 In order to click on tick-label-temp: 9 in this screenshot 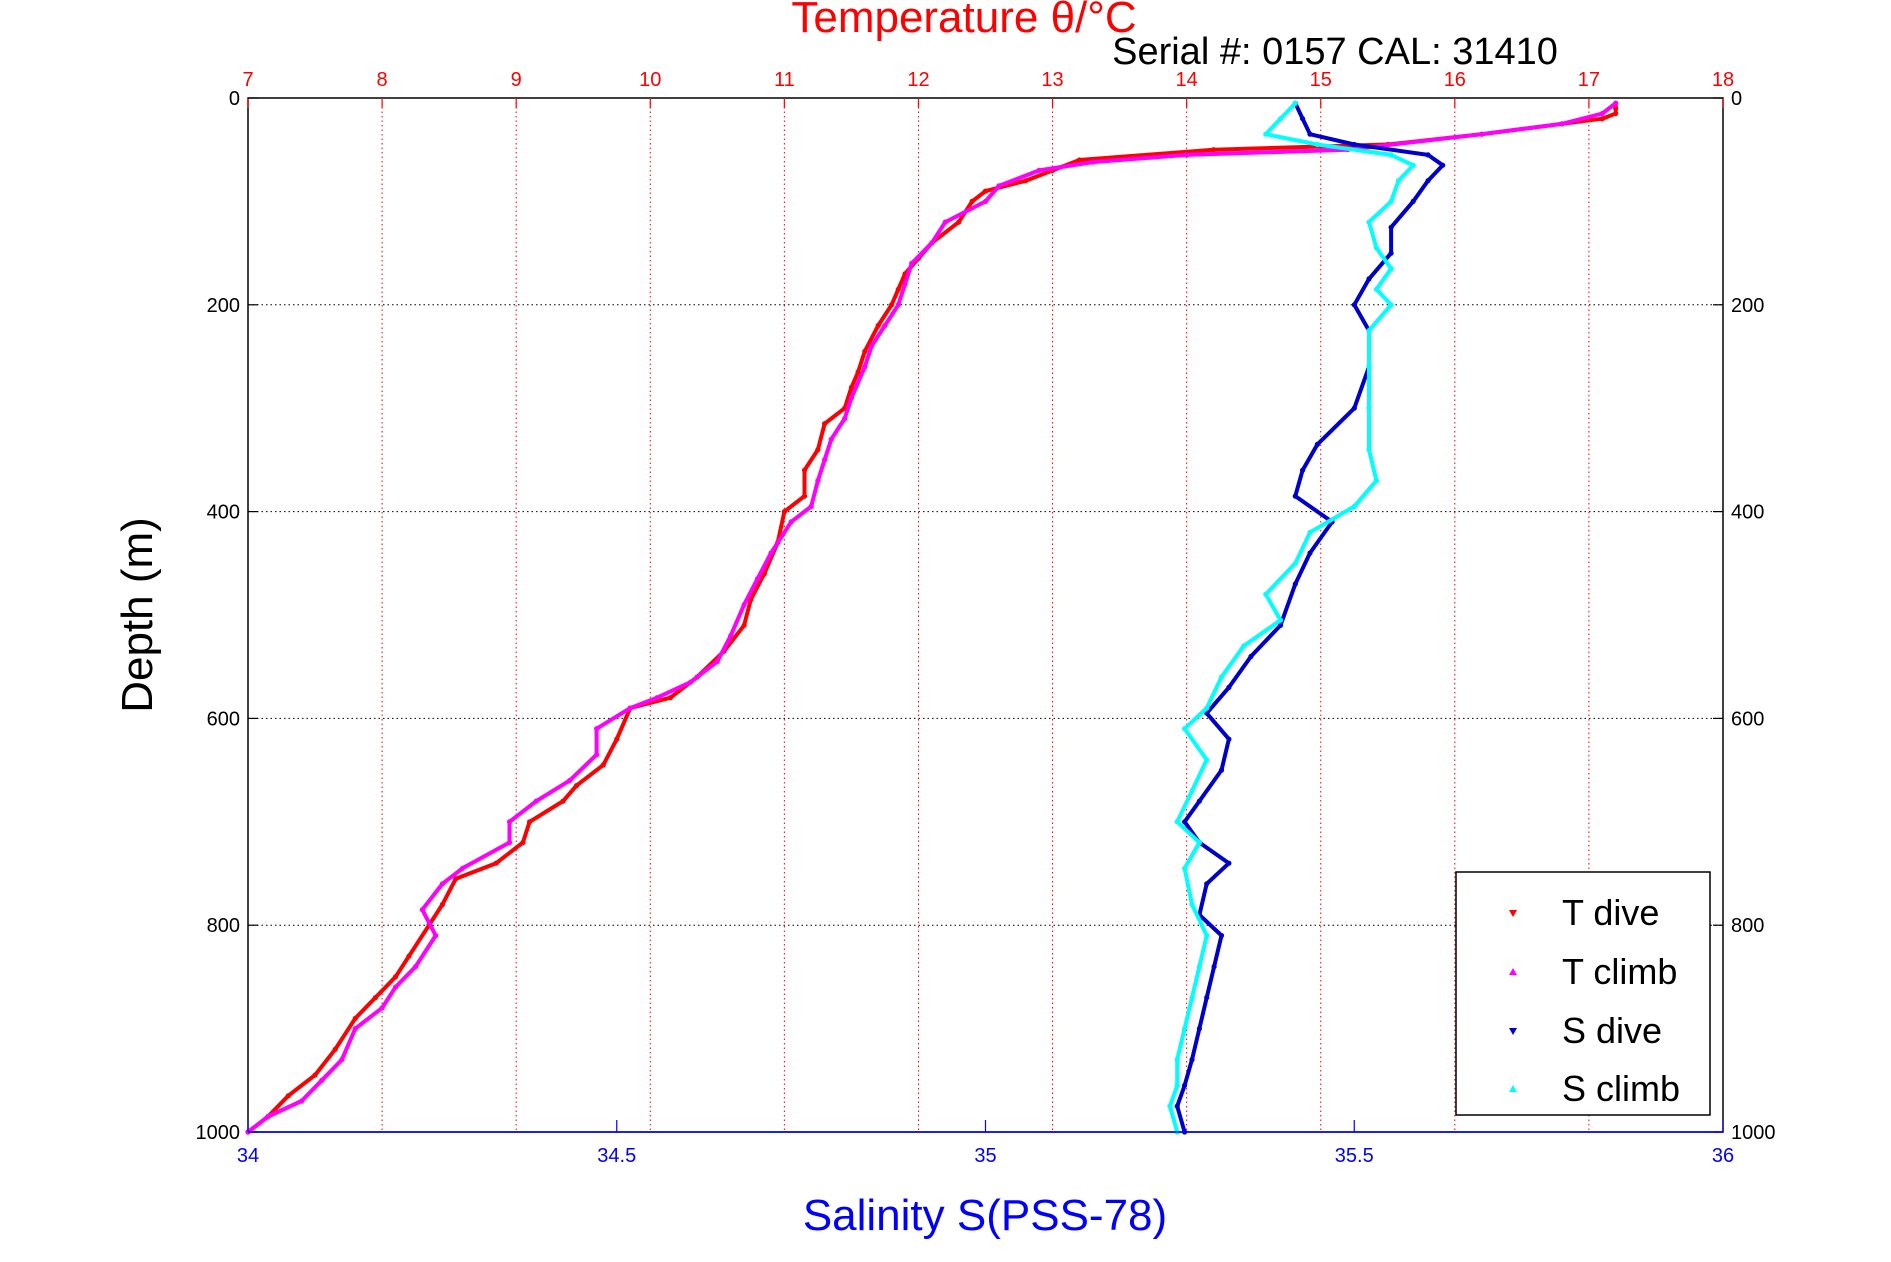, I will do `click(516, 80)`.